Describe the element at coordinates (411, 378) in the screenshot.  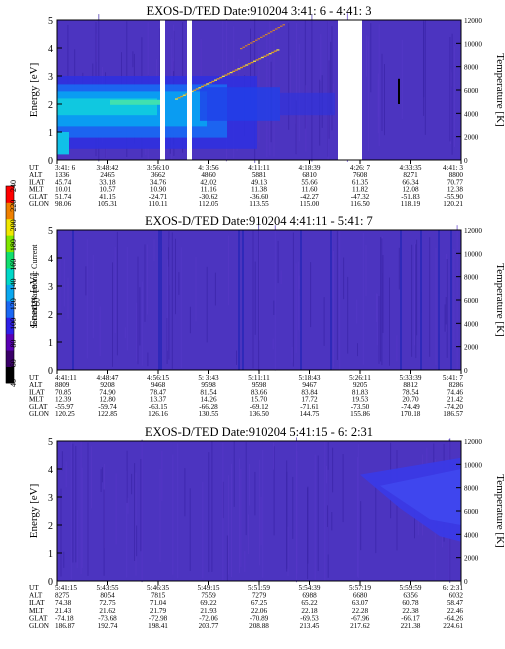
I see `orbit-row-value: 5:33:39` at that location.